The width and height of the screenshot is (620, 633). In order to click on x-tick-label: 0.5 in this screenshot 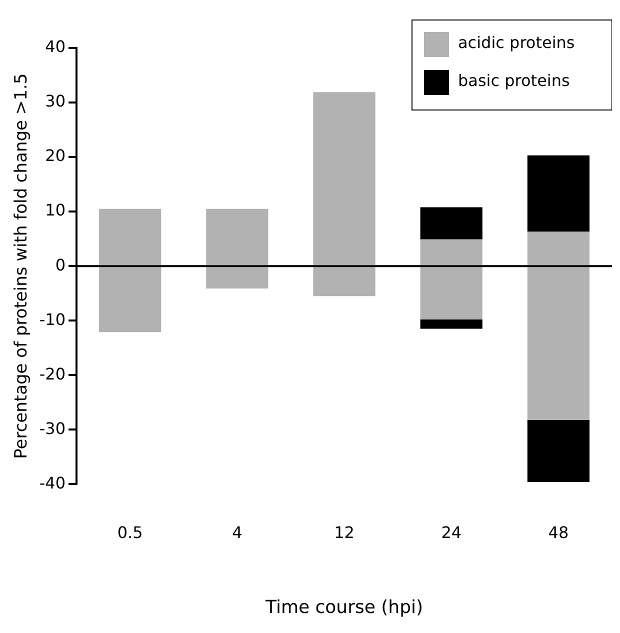, I will do `click(130, 532)`.